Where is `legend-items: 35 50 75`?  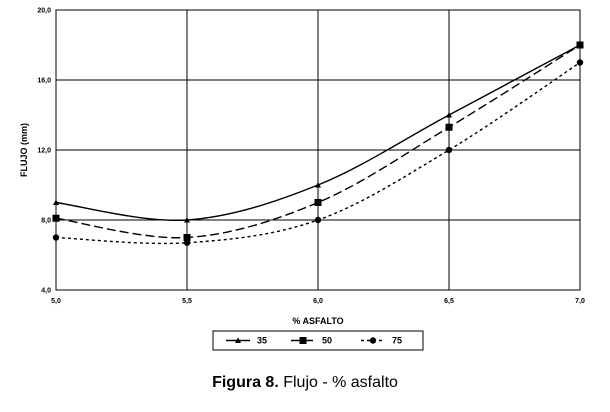
legend-items: 35 50 75 is located at coordinates (314, 341).